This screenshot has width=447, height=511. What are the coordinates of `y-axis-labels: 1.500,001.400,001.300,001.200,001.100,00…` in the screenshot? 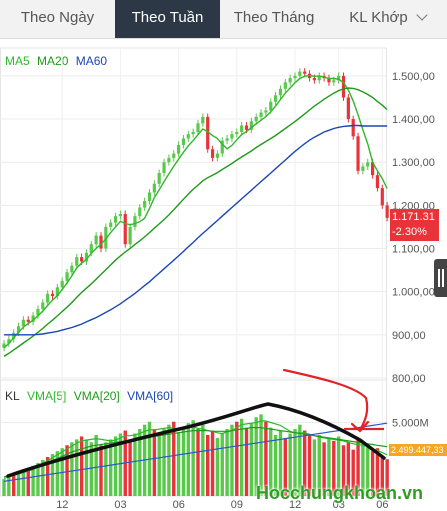 It's located at (413, 250).